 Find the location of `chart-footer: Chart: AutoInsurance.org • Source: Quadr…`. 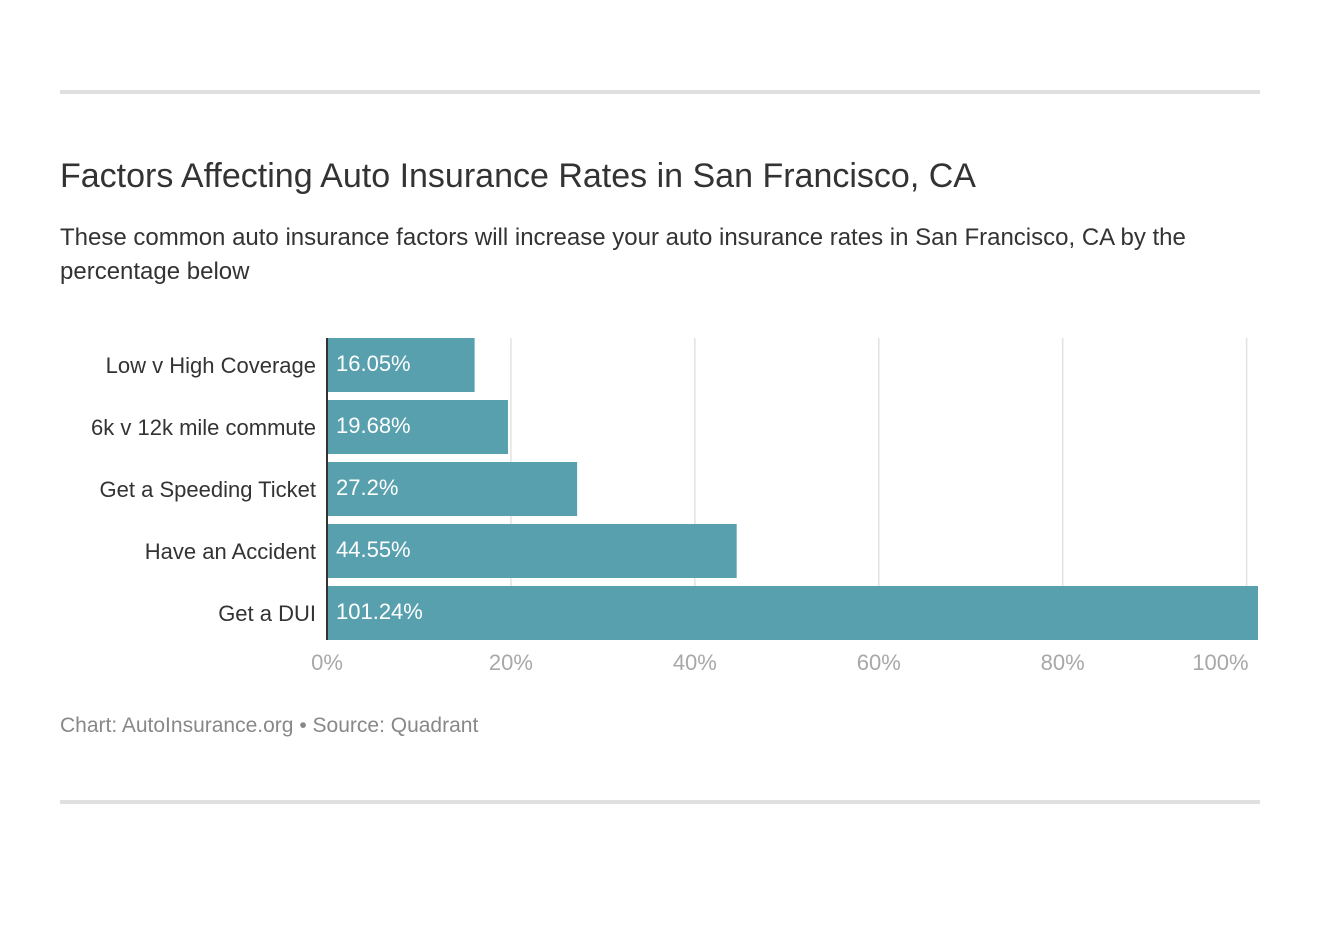

chart-footer: Chart: AutoInsurance.org • Source: Quadr… is located at coordinates (269, 726).